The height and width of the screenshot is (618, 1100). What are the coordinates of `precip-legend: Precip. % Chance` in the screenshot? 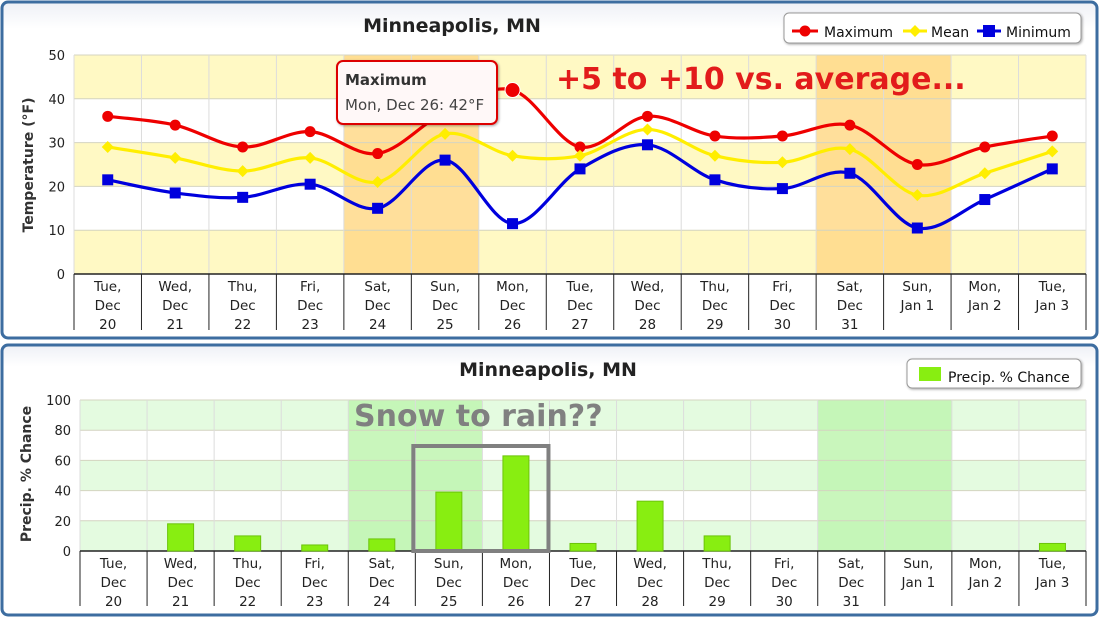 It's located at (994, 373).